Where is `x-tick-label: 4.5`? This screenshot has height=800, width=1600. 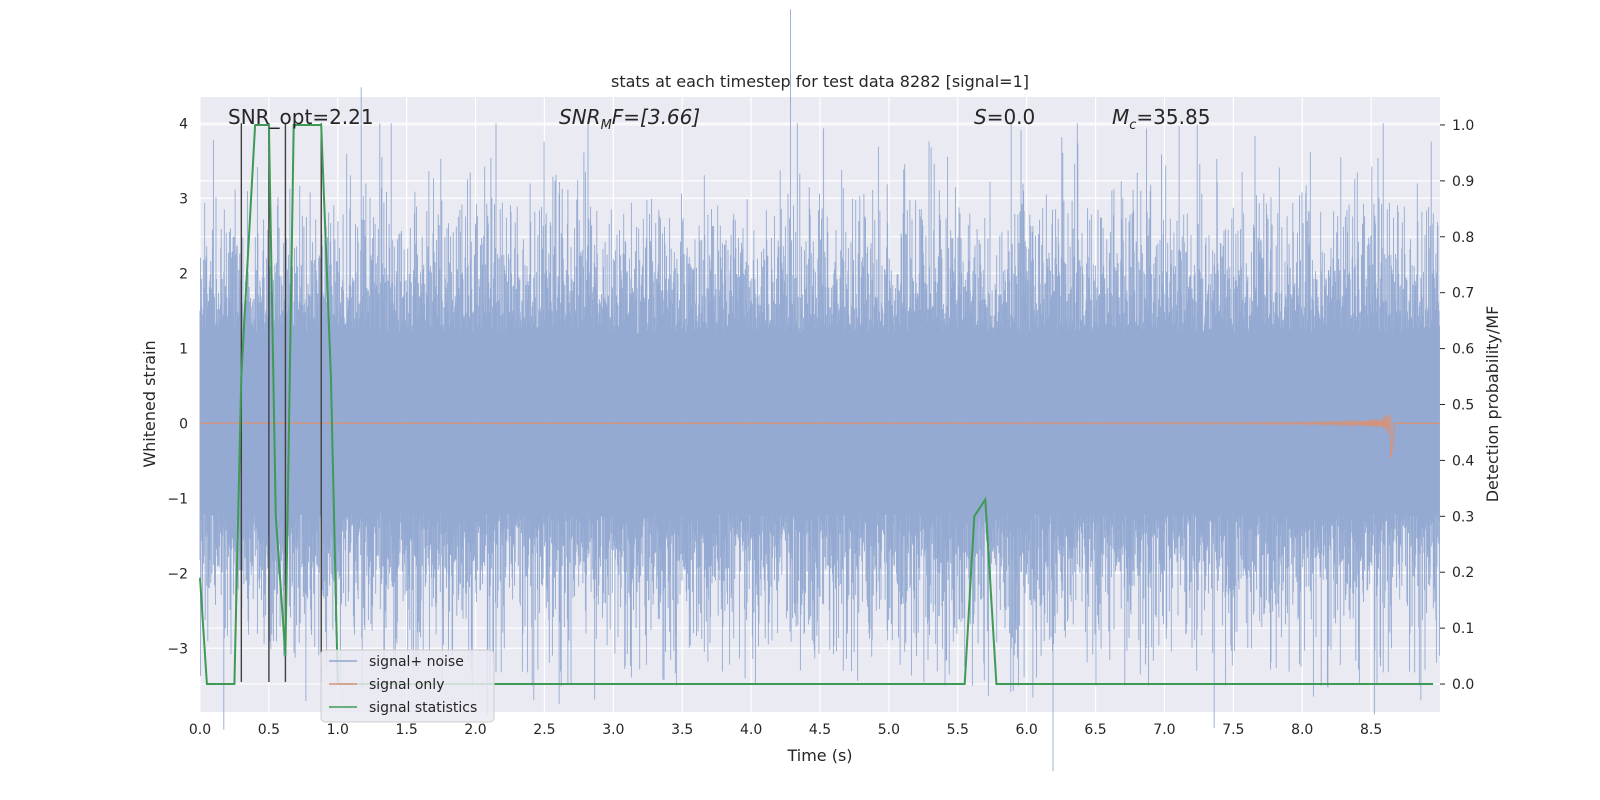 x-tick-label: 4.5 is located at coordinates (820, 730).